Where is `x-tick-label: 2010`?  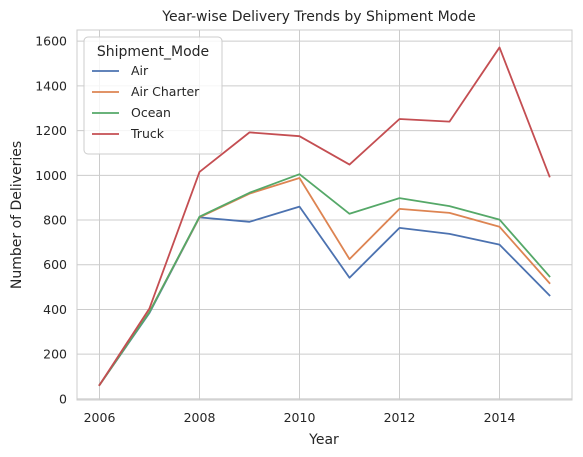 x-tick-label: 2010 is located at coordinates (300, 417).